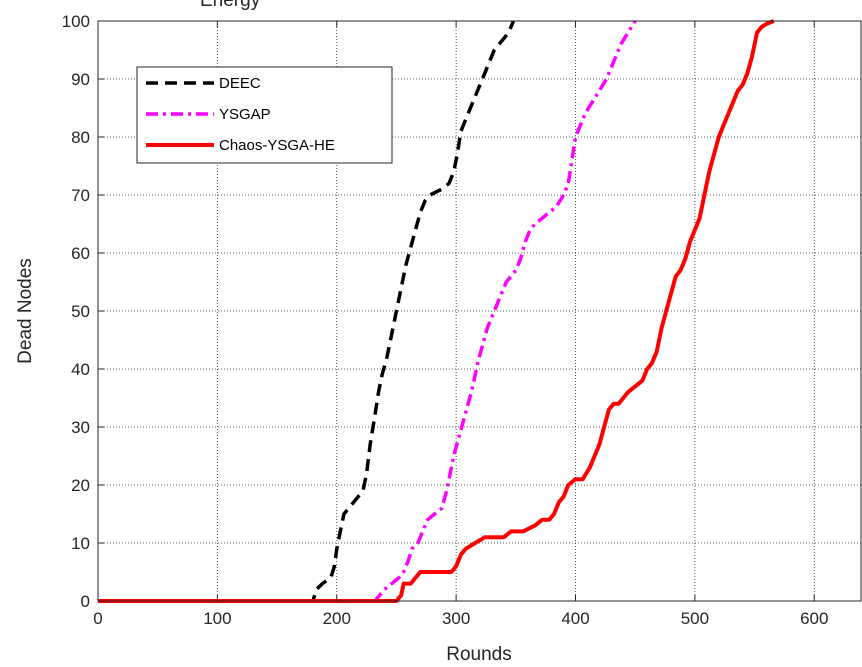 The image size is (862, 667). Describe the element at coordinates (456, 618) in the screenshot. I see `x-tick-label: 300` at that location.